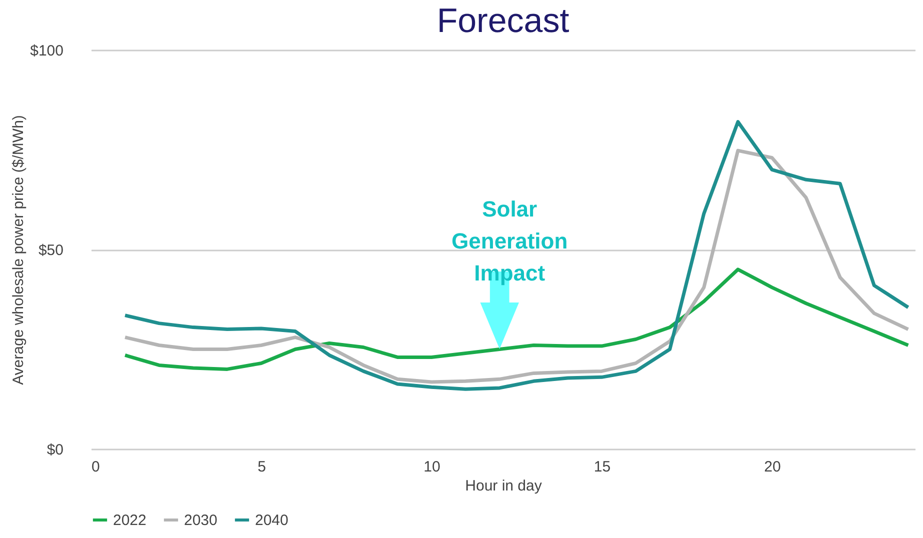  Describe the element at coordinates (602, 467) in the screenshot. I see `x-tick-label: 15` at that location.